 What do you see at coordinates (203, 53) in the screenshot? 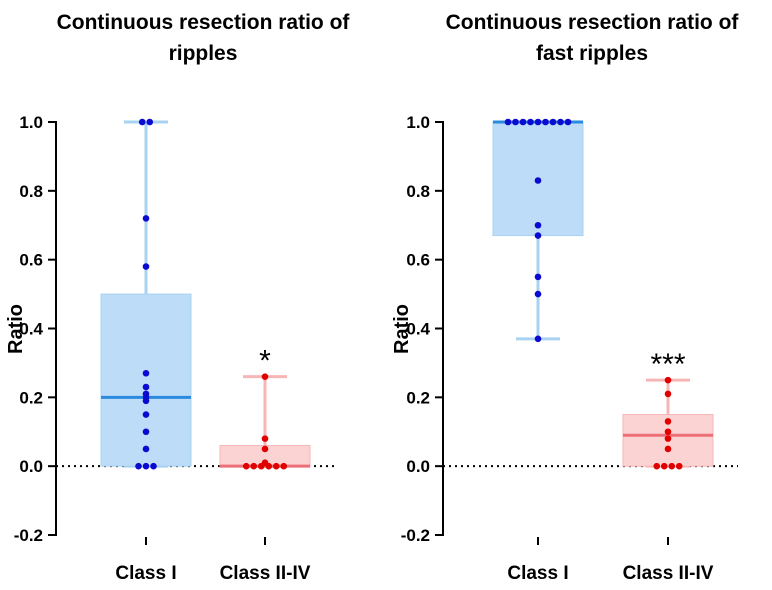
I see `chart-title-line-2: ripples` at bounding box center [203, 53].